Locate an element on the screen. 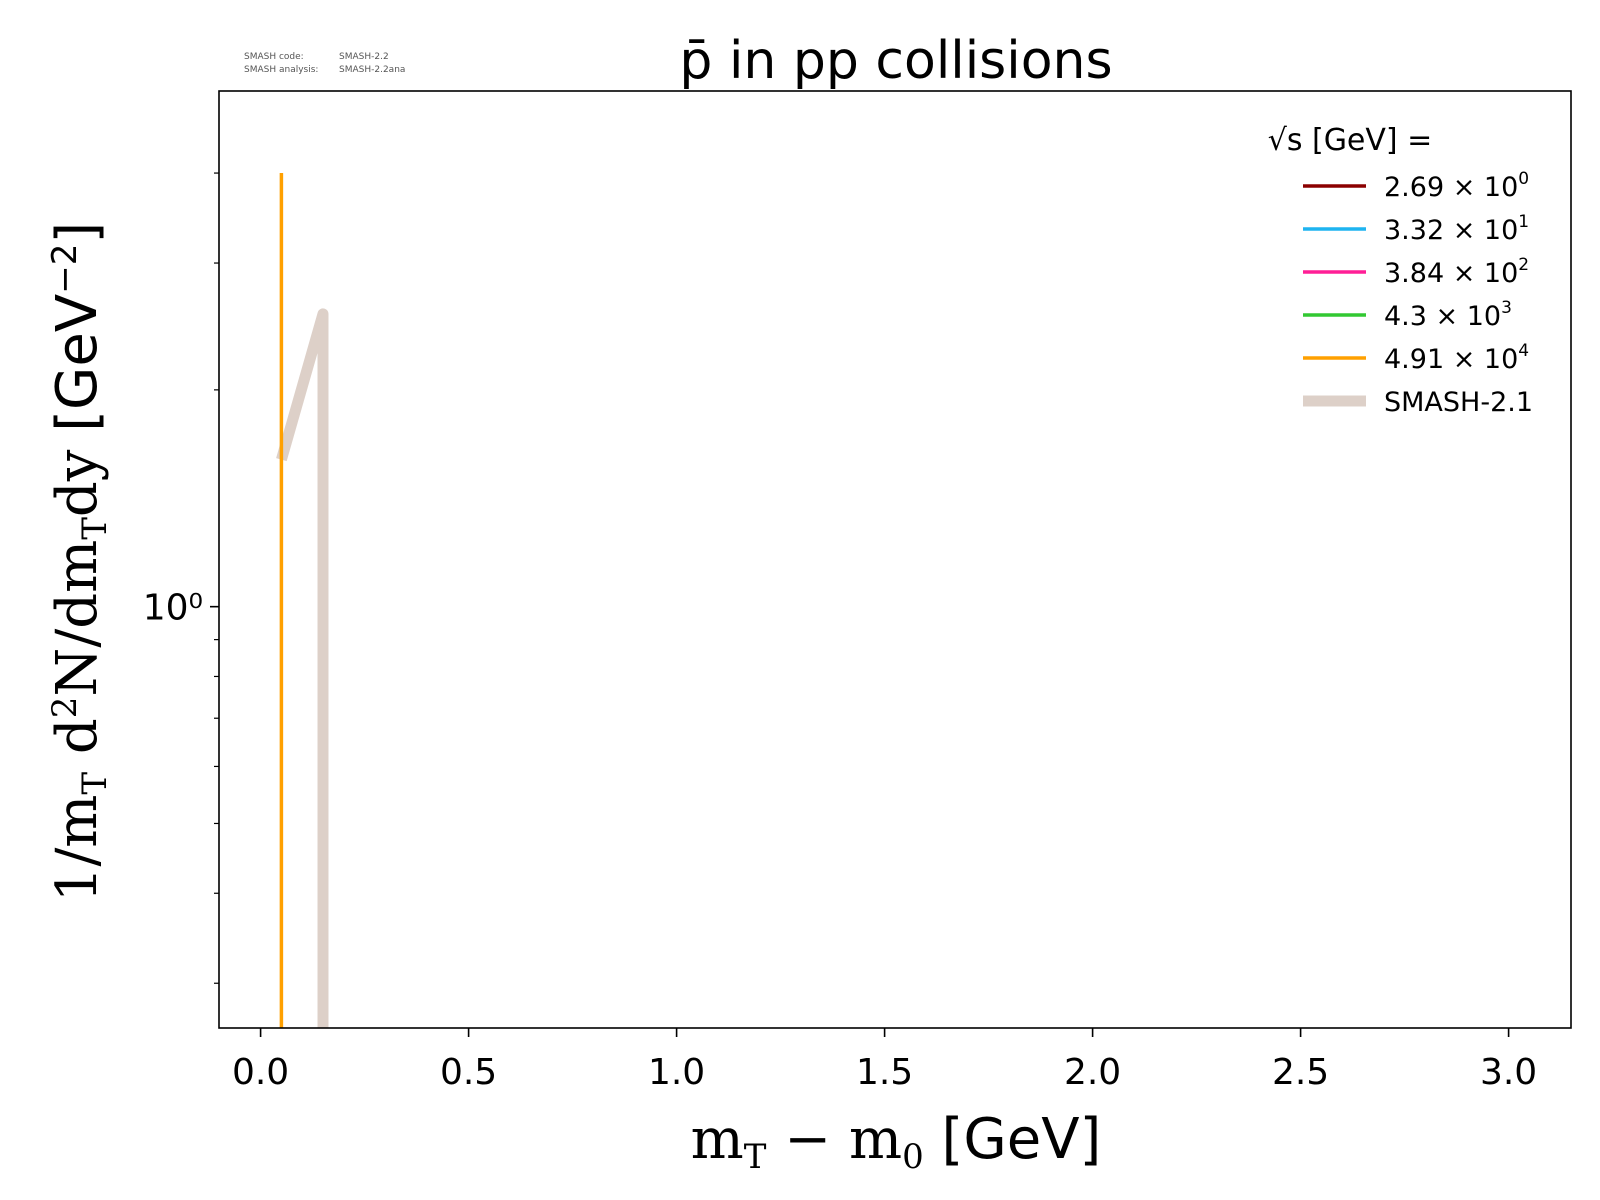  x-axis: 0.0 0.5 1.0 1.5 2.0 2.5 3.0 is located at coordinates (884, 1060).